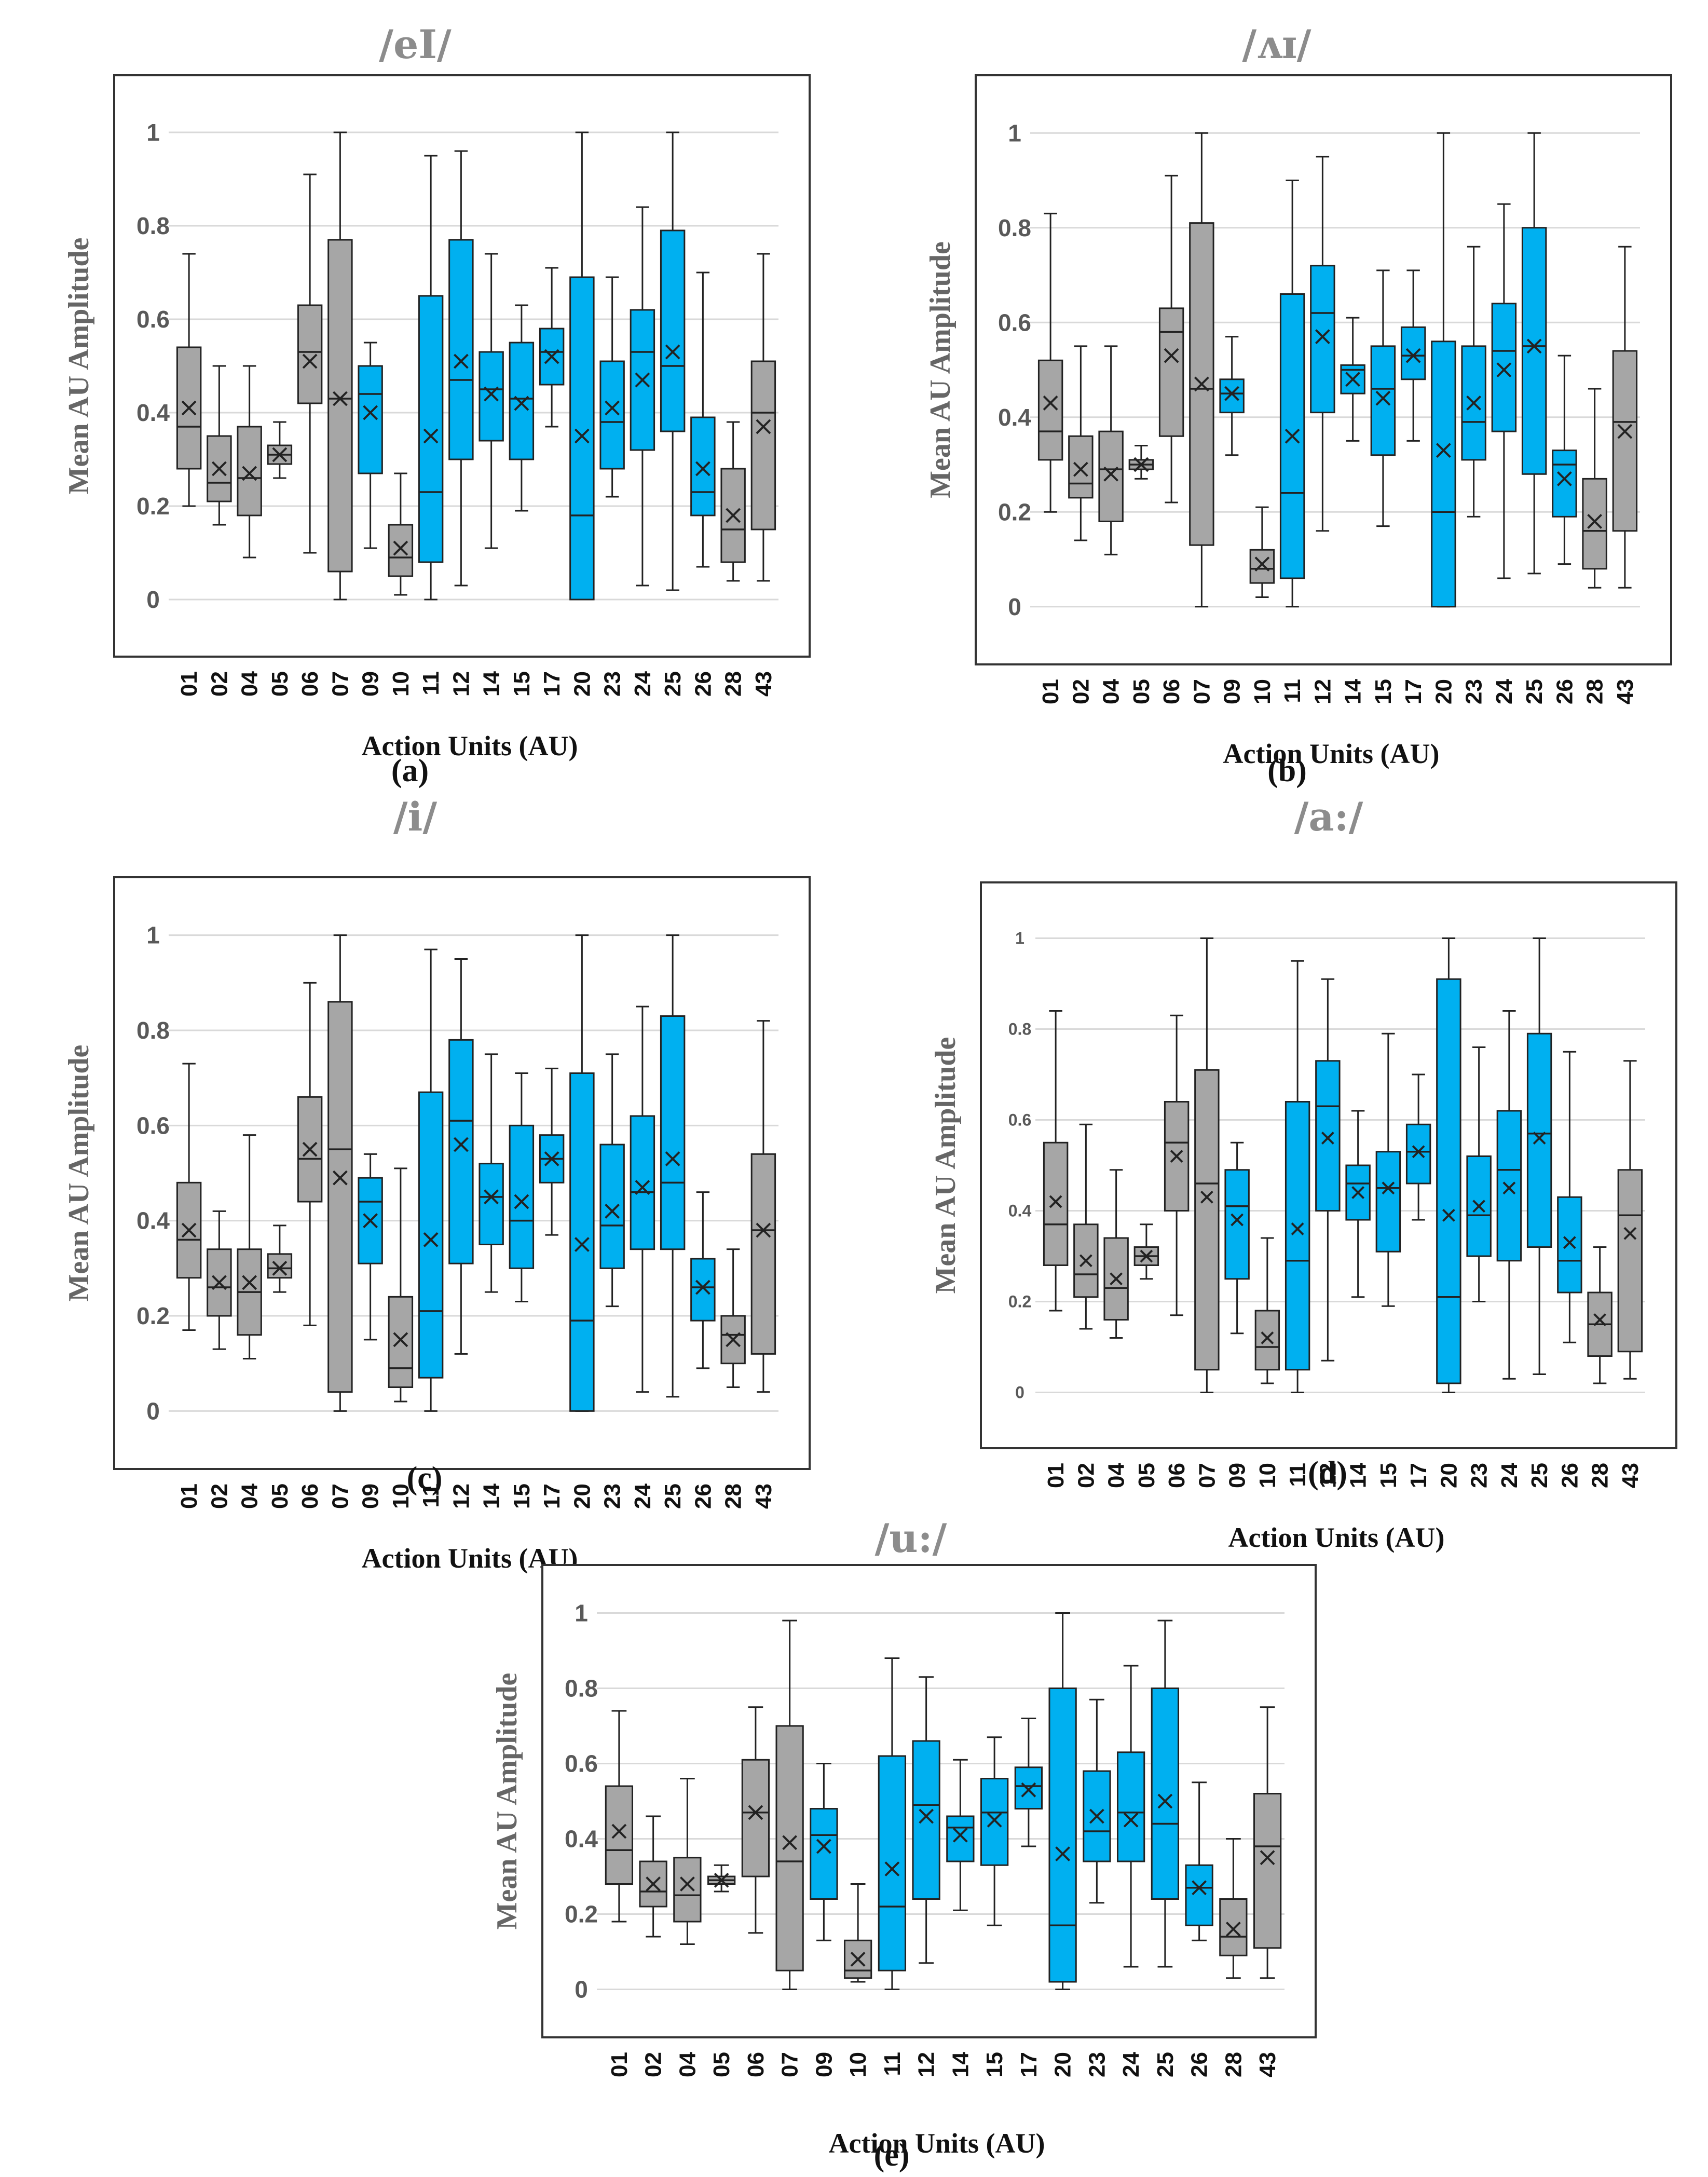 Image resolution: width=1708 pixels, height=2177 pixels. I want to click on x-tick-label: 09, so click(371, 684).